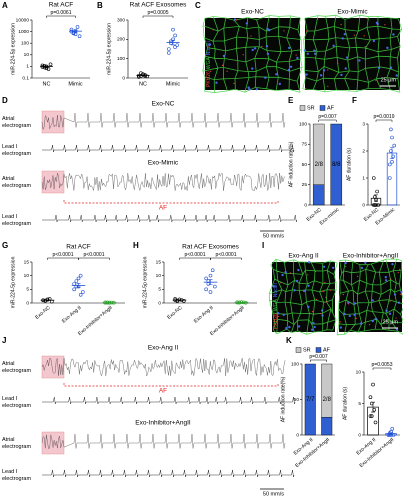 The height and width of the screenshot is (500, 403). Describe the element at coordinates (370, 297) in the screenshot. I see `micrograph` at that location.